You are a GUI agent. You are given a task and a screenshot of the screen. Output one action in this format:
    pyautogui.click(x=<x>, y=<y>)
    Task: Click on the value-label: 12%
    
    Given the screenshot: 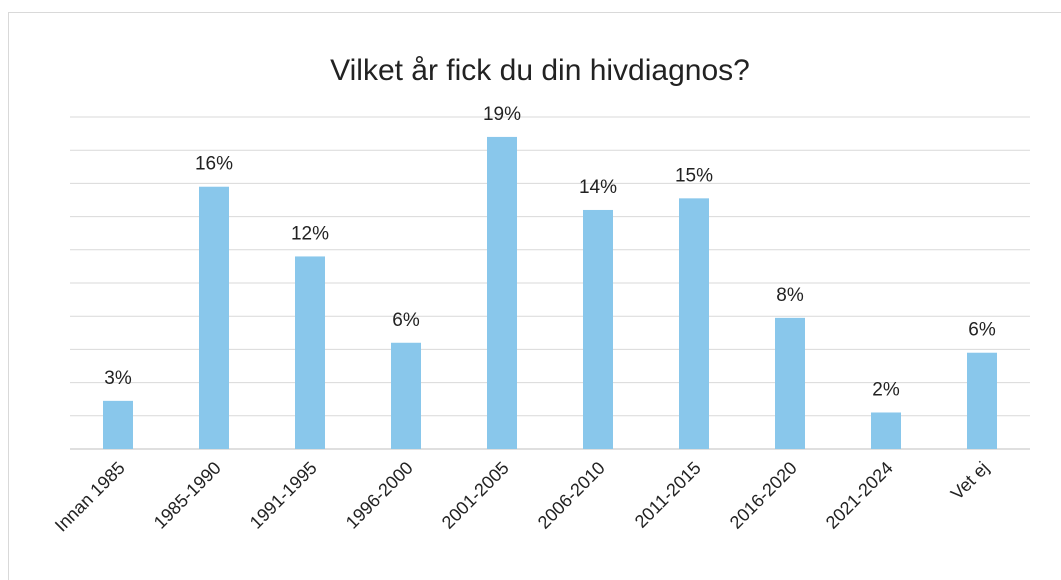 What is the action you would take?
    pyautogui.click(x=310, y=233)
    